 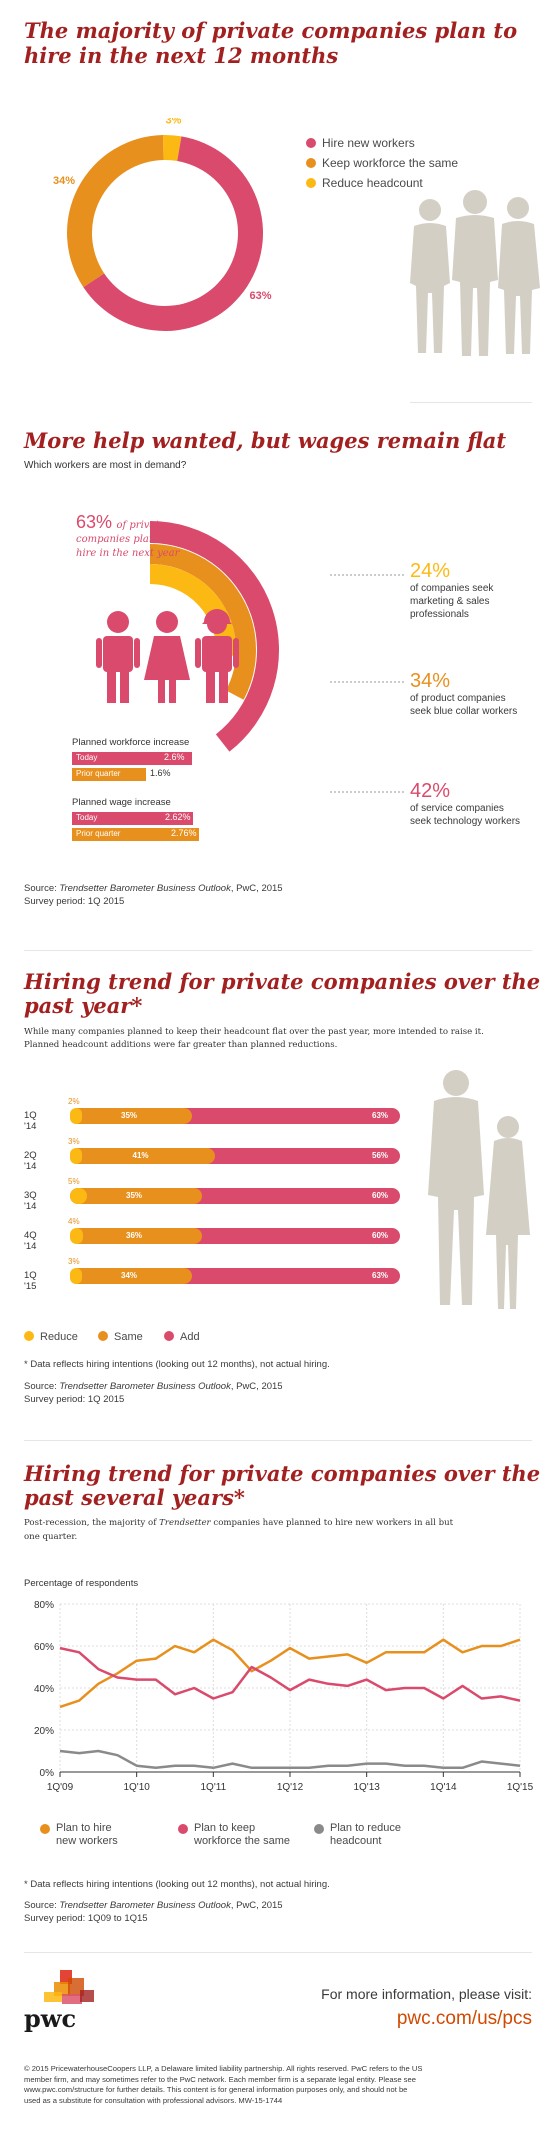 I want to click on stat-product-line1: of product companies, so click(x=458, y=698).